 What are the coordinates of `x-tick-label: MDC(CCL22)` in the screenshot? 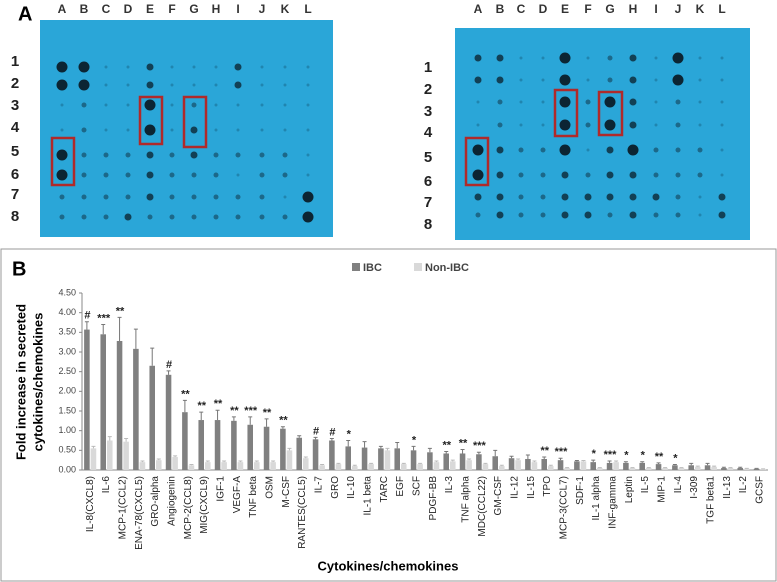 It's located at (482, 506).